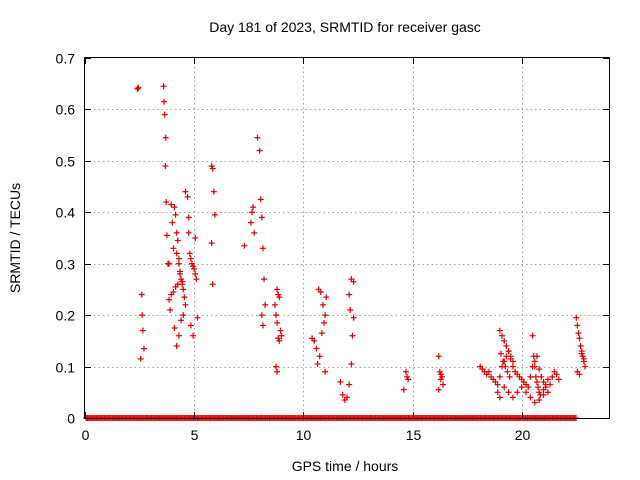 Image resolution: width=640 pixels, height=480 pixels. Describe the element at coordinates (66, 110) in the screenshot. I see `y-tick-label: 0.6` at that location.